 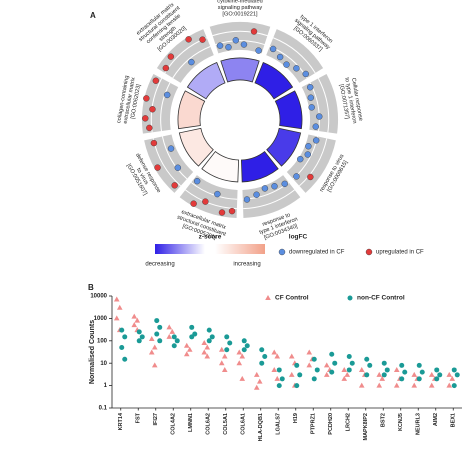 What do you see at coordinates (93, 15) in the screenshot?
I see `panel-label: A` at bounding box center [93, 15].